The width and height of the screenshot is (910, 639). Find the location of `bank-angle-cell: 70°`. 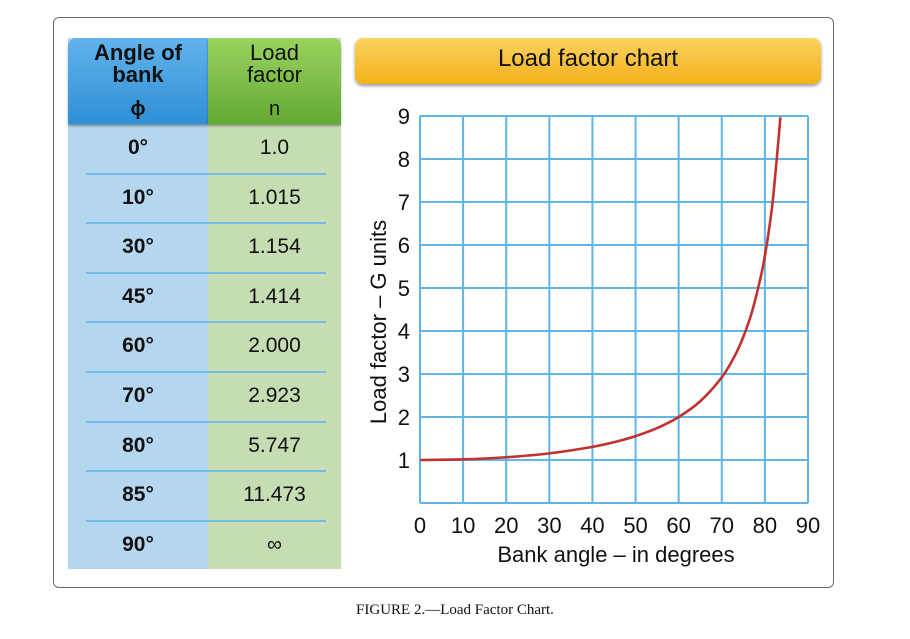

bank-angle-cell: 70° is located at coordinates (138, 395).